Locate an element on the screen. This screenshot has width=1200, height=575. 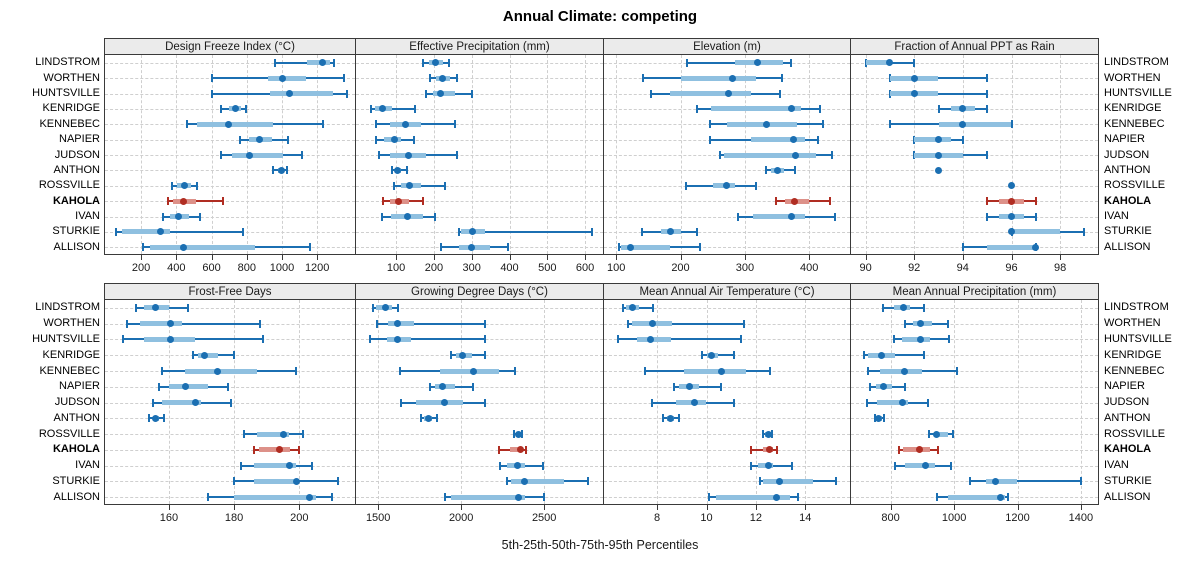
site-label-right-judson: JUDSON is located at coordinates (1127, 402).